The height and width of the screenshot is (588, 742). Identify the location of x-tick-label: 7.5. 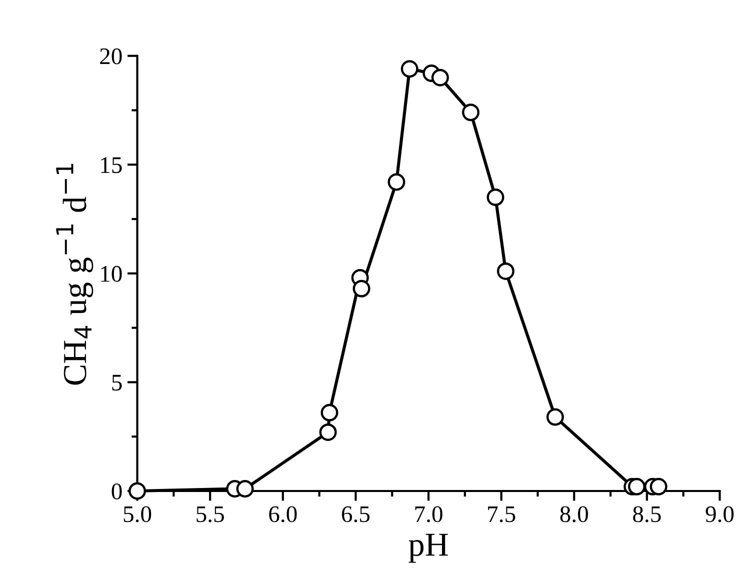
(502, 514).